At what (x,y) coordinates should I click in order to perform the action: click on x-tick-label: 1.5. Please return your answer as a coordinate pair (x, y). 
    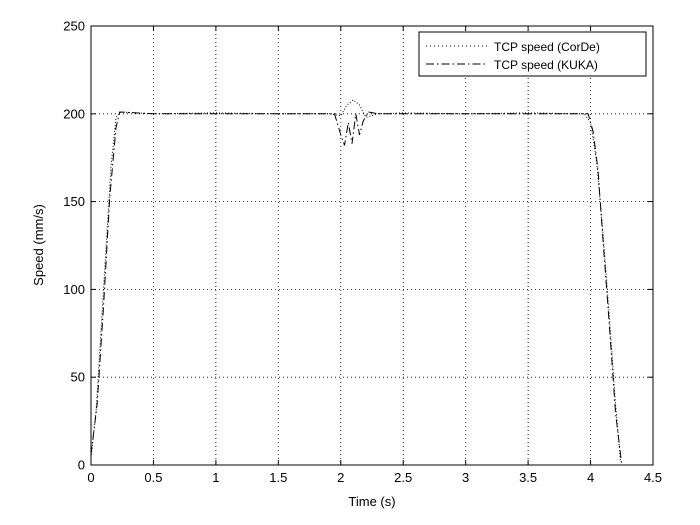
    Looking at the image, I should click on (278, 477).